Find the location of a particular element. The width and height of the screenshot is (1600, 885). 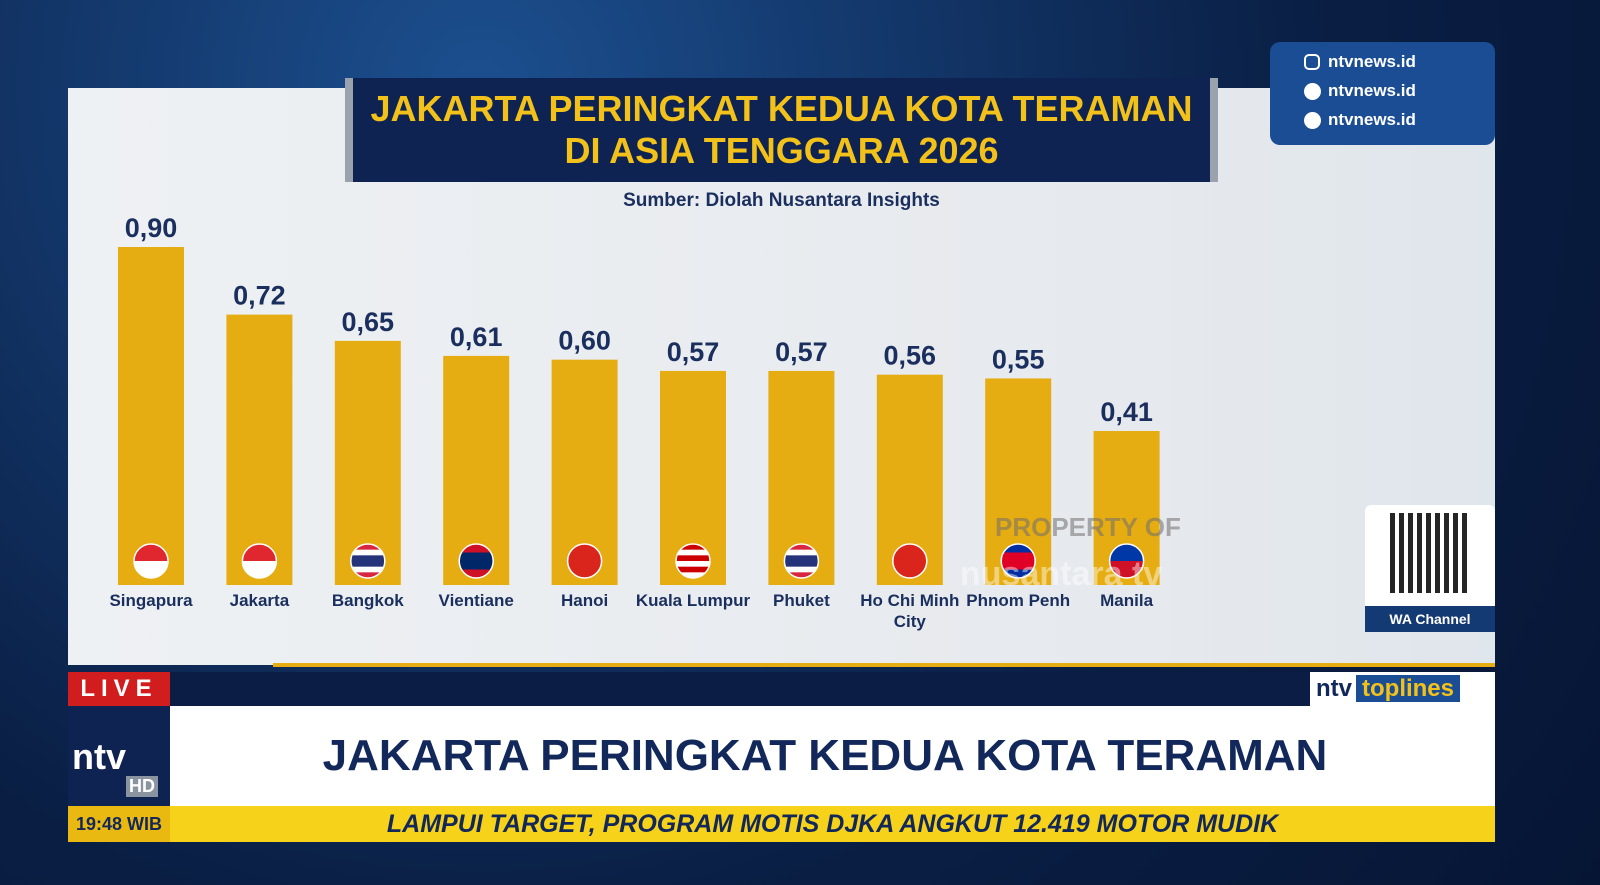

category-label: Manila is located at coordinates (1127, 600).